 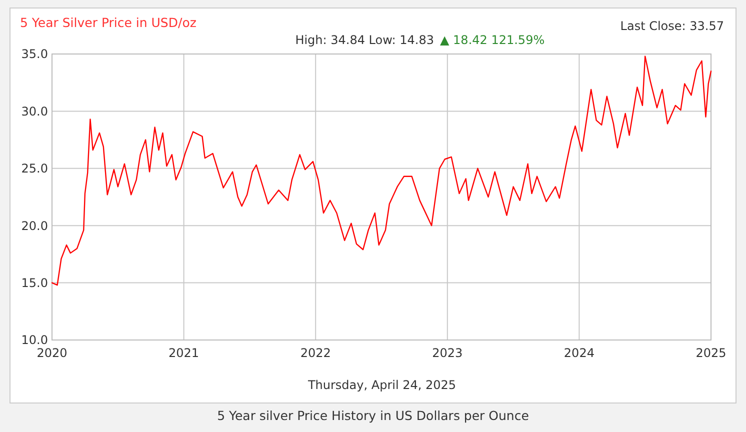 I want to click on y-tick-label: 15.0, so click(x=34, y=283).